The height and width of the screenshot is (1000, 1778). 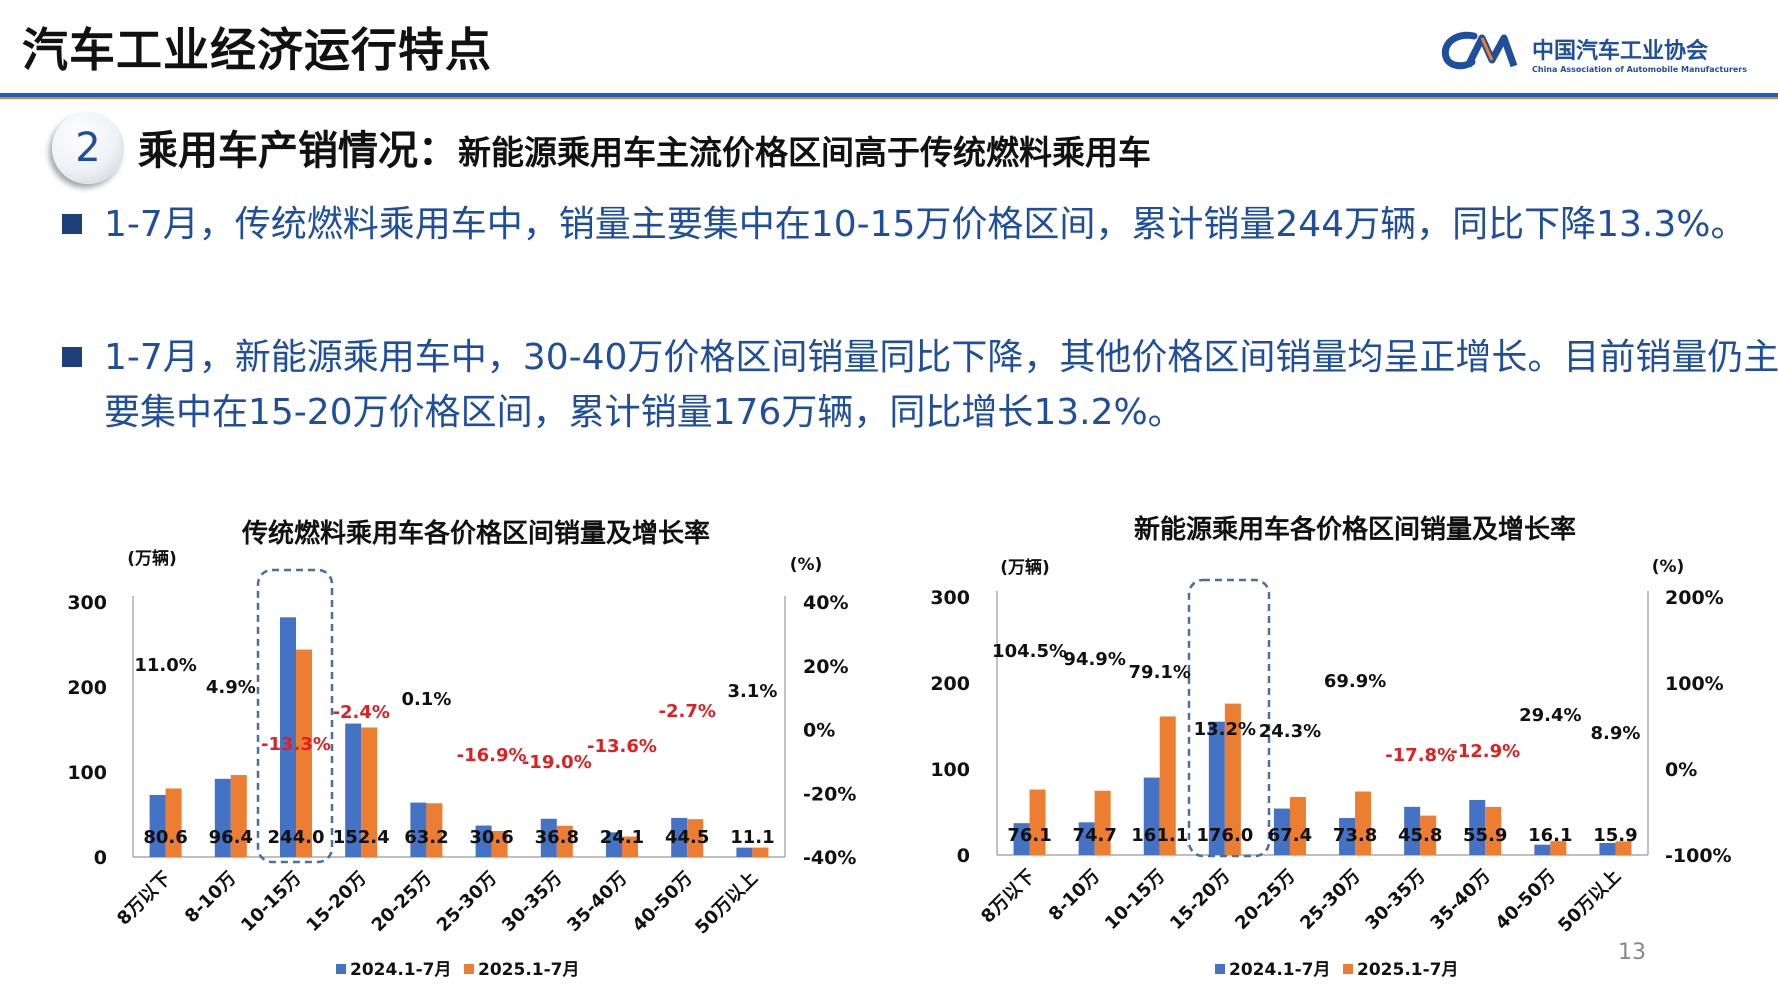 What do you see at coordinates (825, 667) in the screenshot?
I see `y2-tick-label: 20%` at bounding box center [825, 667].